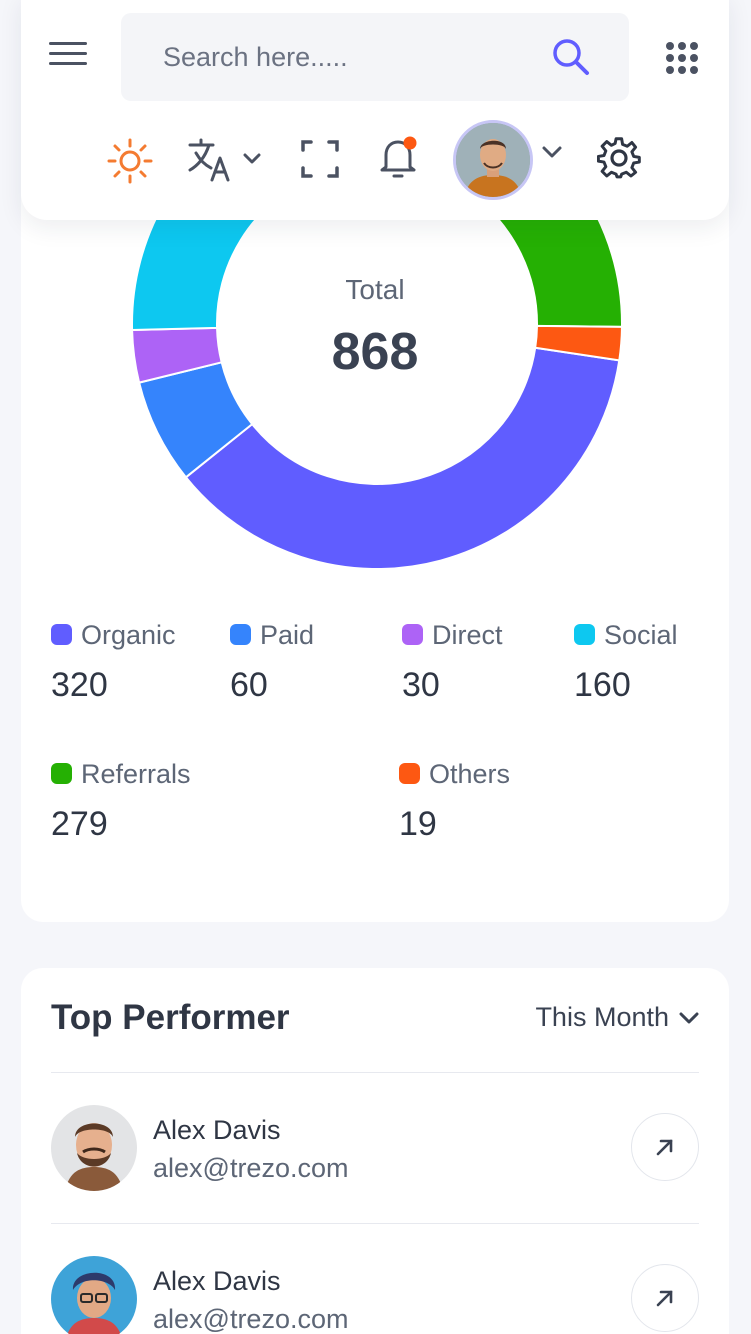 This screenshot has height=1334, width=751. What do you see at coordinates (331, 57) in the screenshot?
I see `search-input` at bounding box center [331, 57].